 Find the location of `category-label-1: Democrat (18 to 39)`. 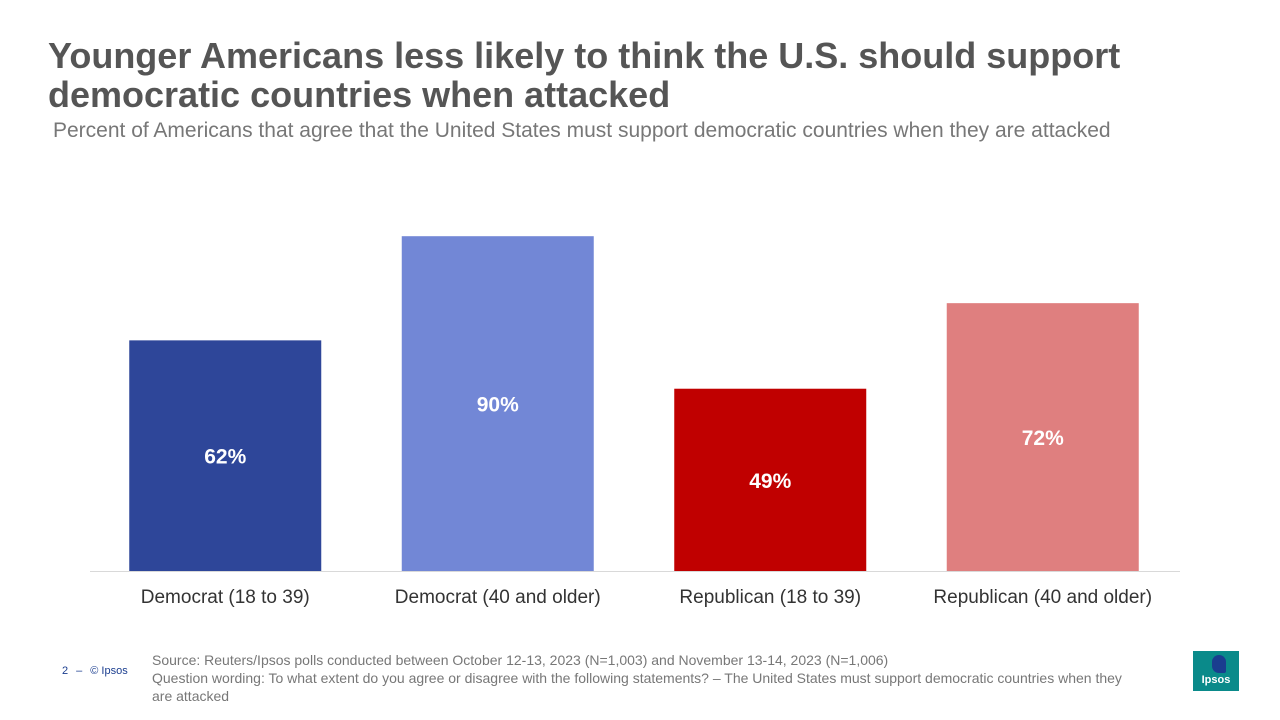

category-label-1: Democrat (18 to 39) is located at coordinates (225, 597).